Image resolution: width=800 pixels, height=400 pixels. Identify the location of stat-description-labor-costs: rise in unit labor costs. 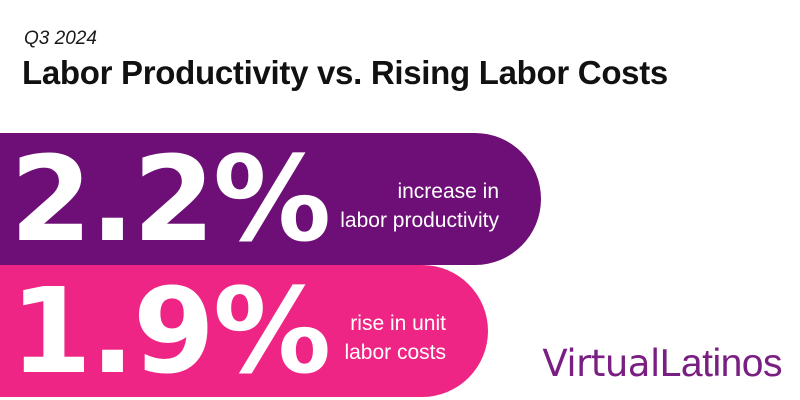
(395, 338).